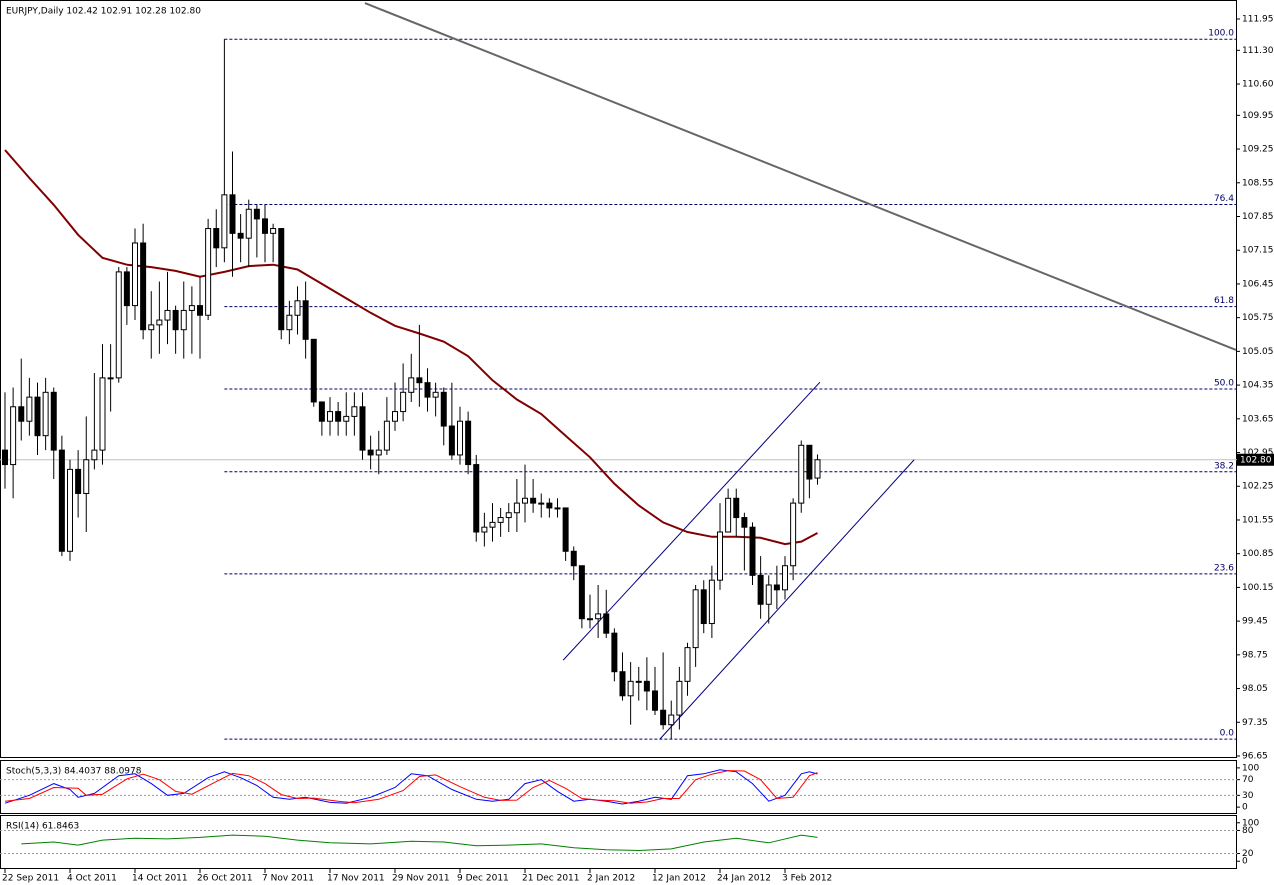  What do you see at coordinates (1224, 383) in the screenshot?
I see `fib-label: 50.0` at bounding box center [1224, 383].